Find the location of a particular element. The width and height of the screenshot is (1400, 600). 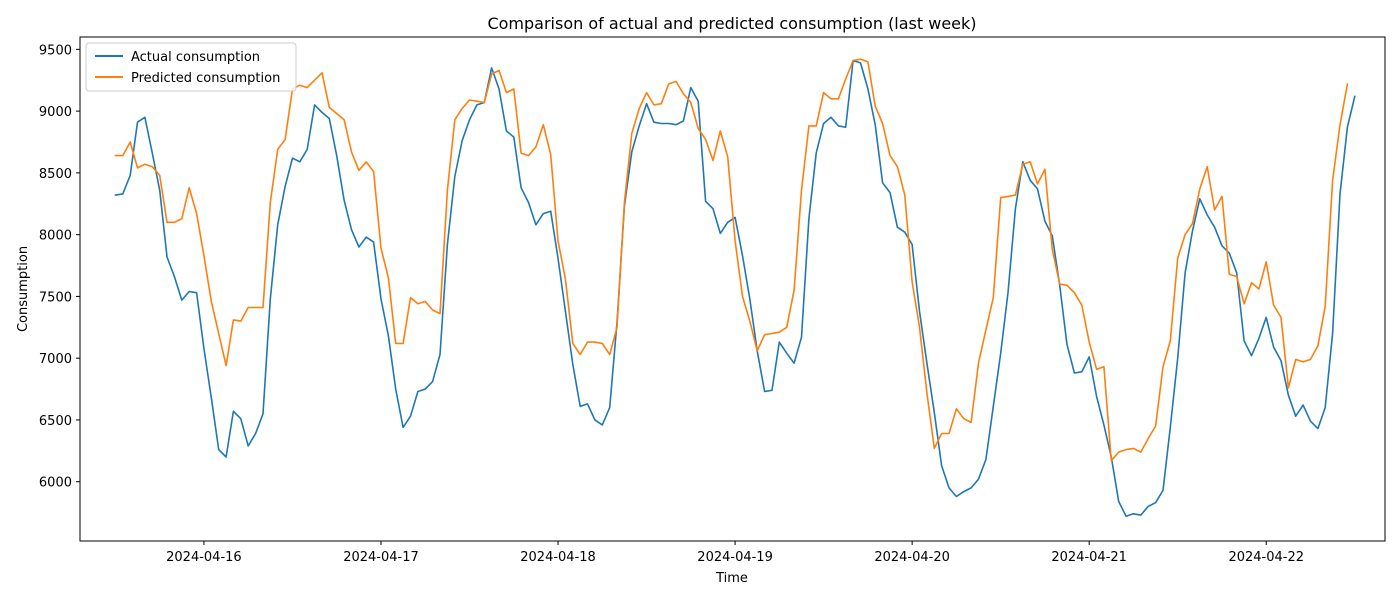

x-tick-label: 2024-04-20 is located at coordinates (912, 557).